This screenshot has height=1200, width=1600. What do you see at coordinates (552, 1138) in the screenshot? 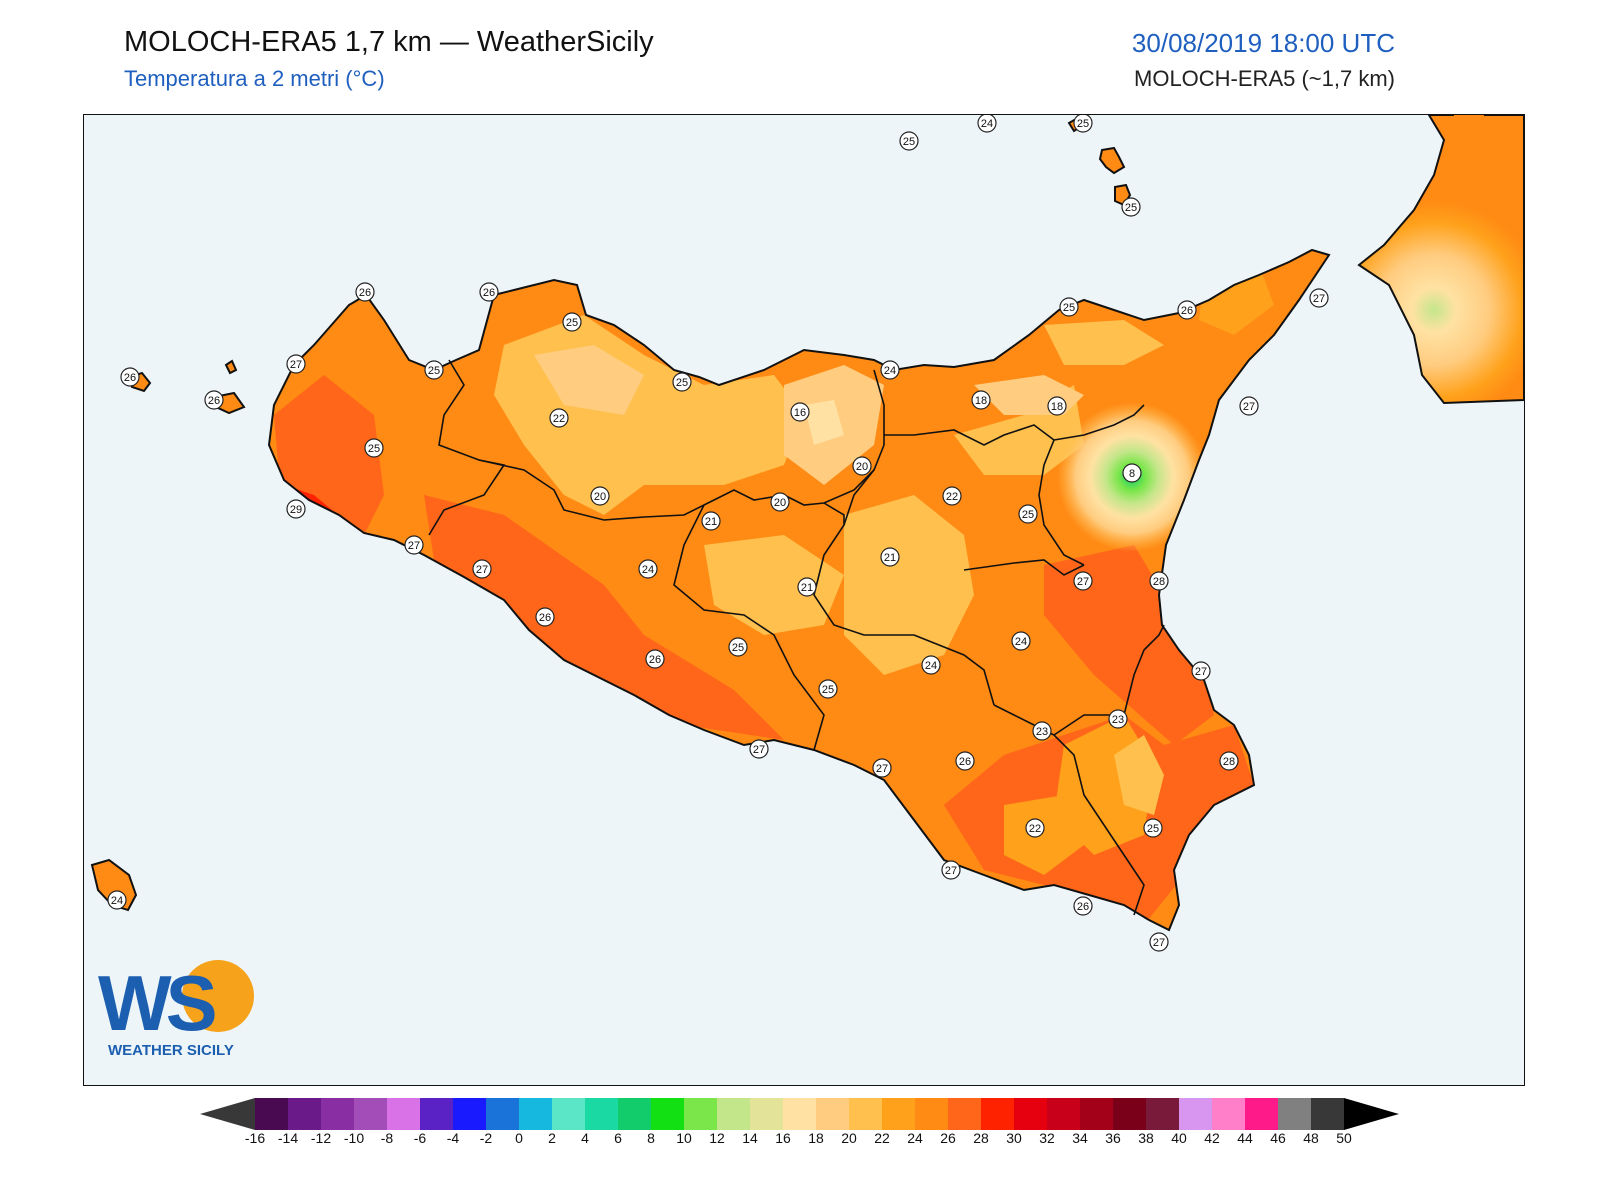
I see `colorbar-tick-label: 2` at bounding box center [552, 1138].